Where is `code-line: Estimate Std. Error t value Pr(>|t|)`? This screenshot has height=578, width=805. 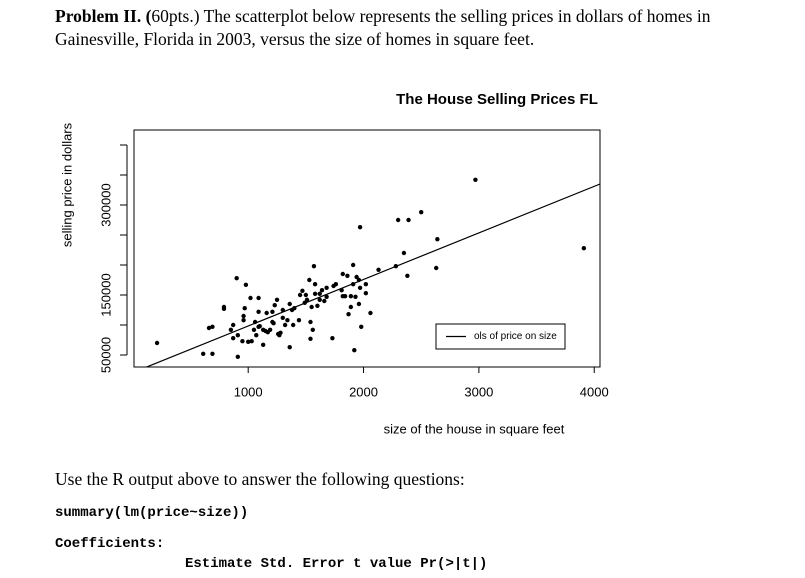
code-line: Estimate Std. Error t value Pr(>|t|) is located at coordinates (336, 564).